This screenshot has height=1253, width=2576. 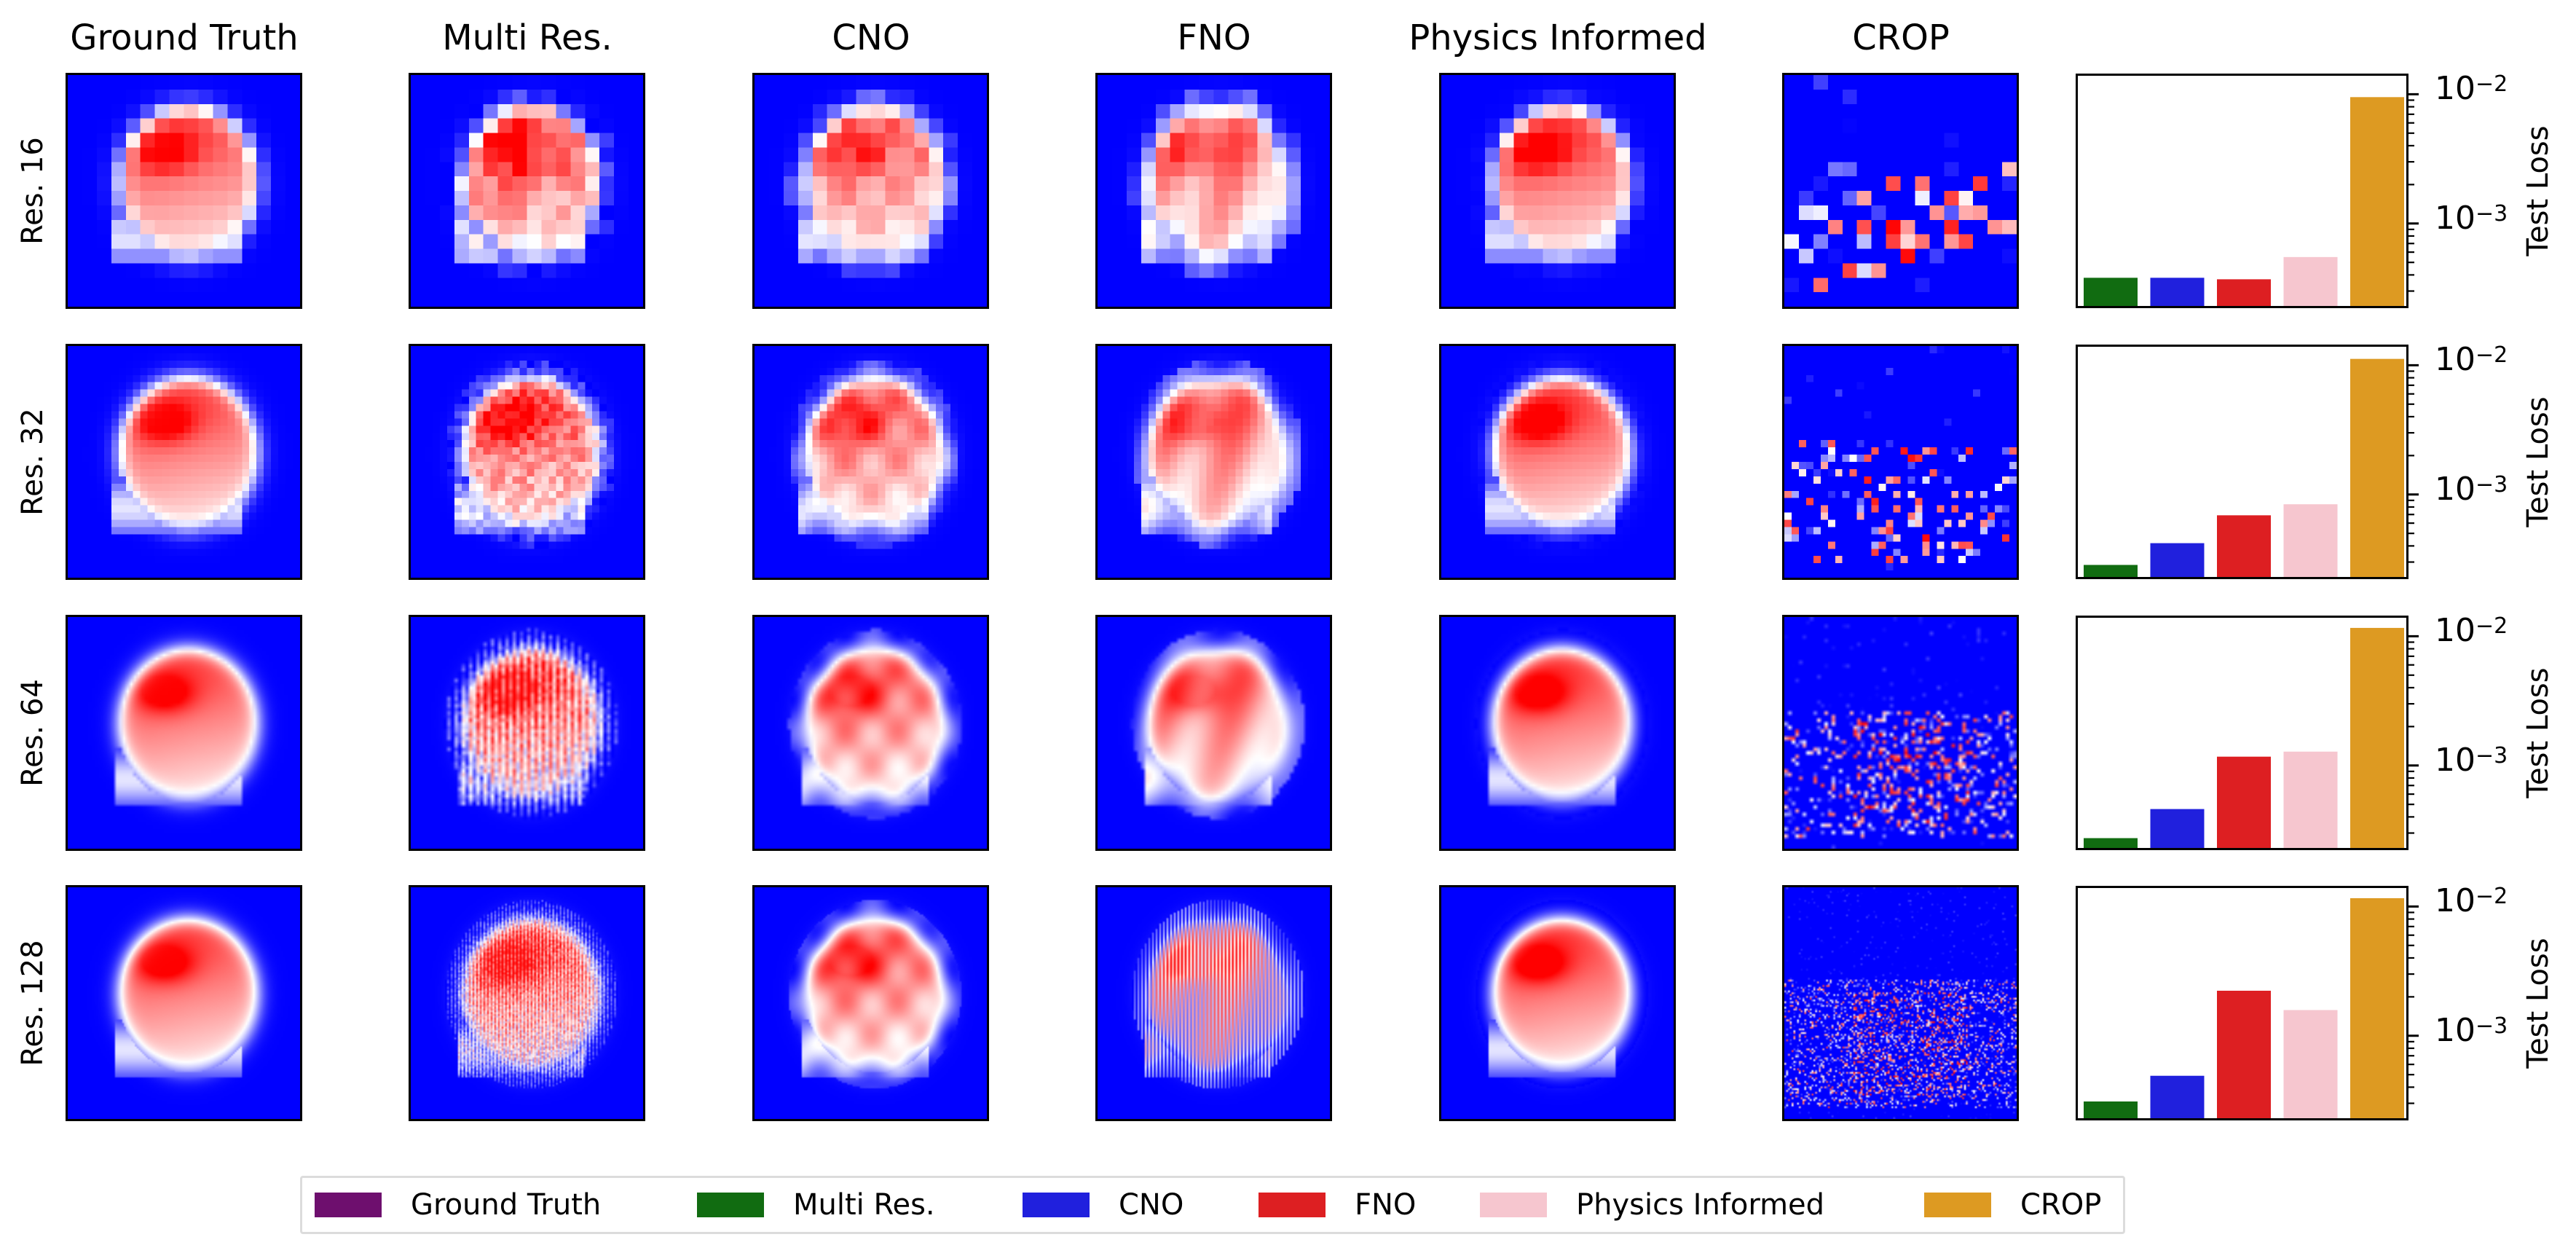 What do you see at coordinates (1386, 1205) in the screenshot?
I see `legend-label: FNO` at bounding box center [1386, 1205].